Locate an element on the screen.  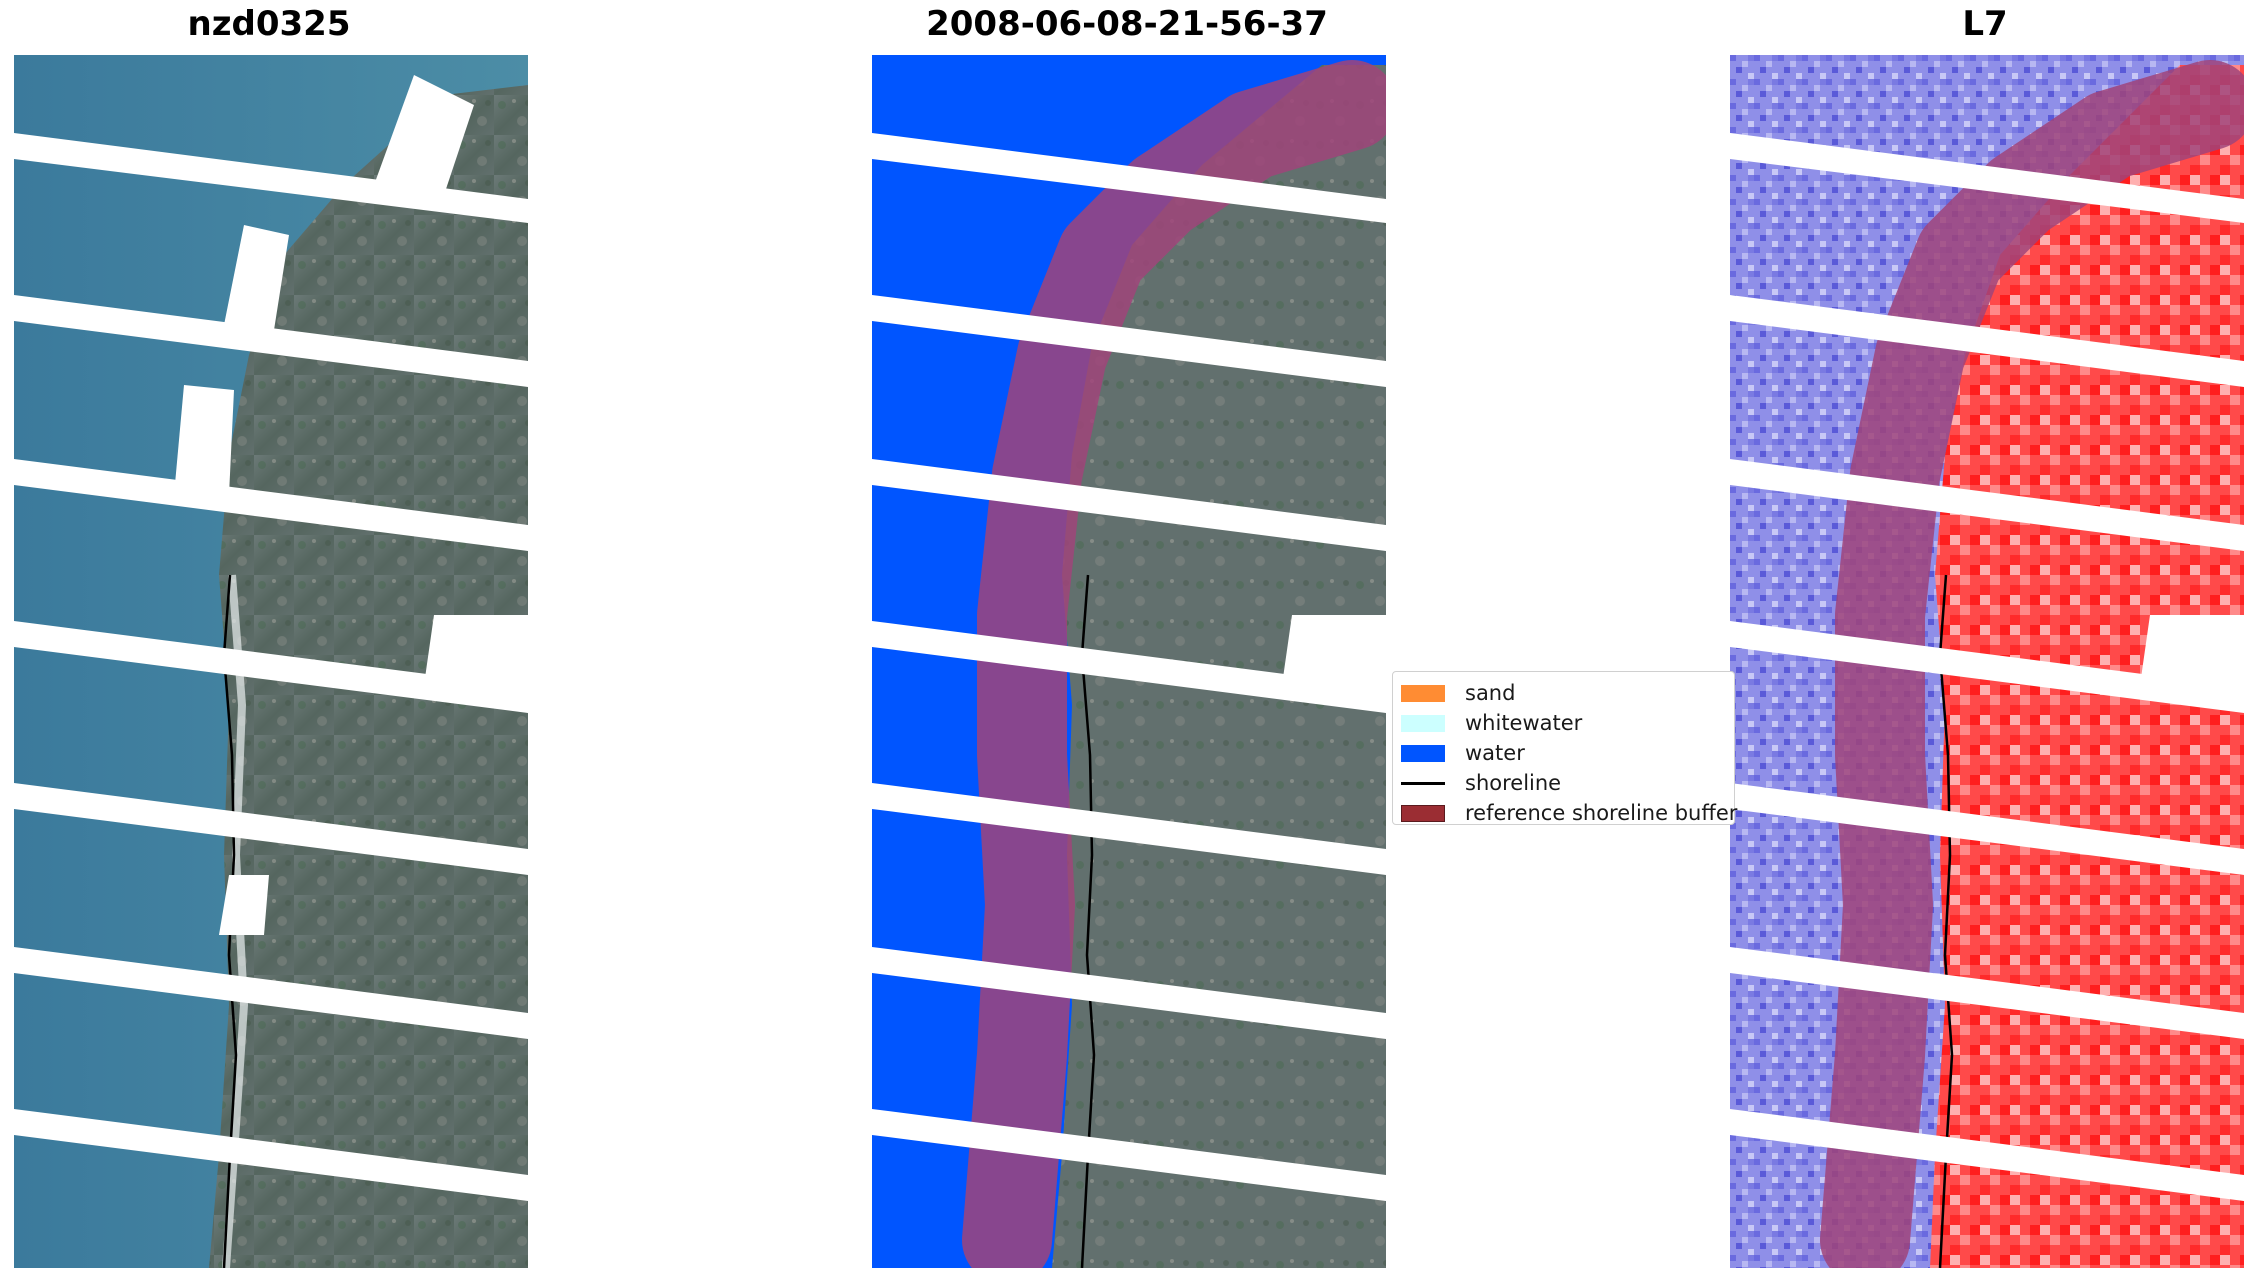
legend-item-water: water is located at coordinates (1563, 753).